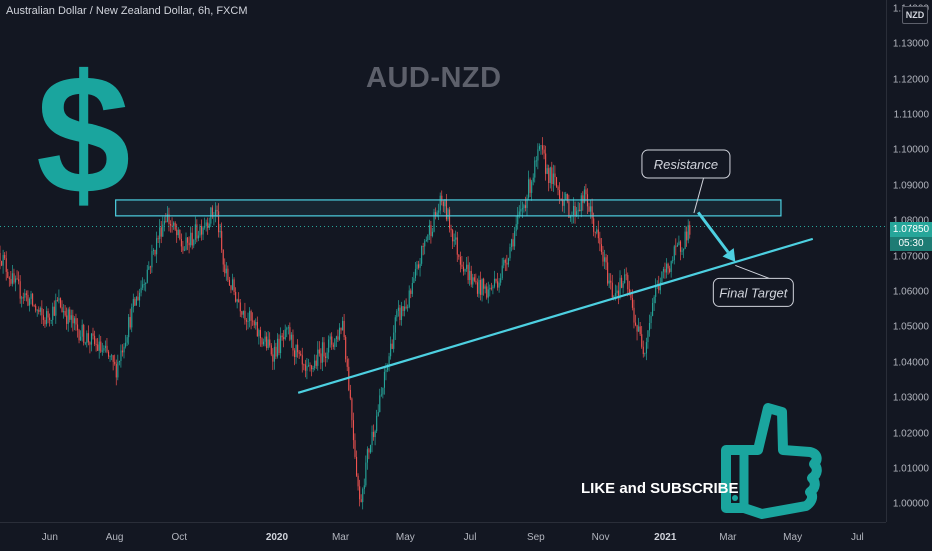  I want to click on price-tick-label: 1.06000, so click(910, 292).